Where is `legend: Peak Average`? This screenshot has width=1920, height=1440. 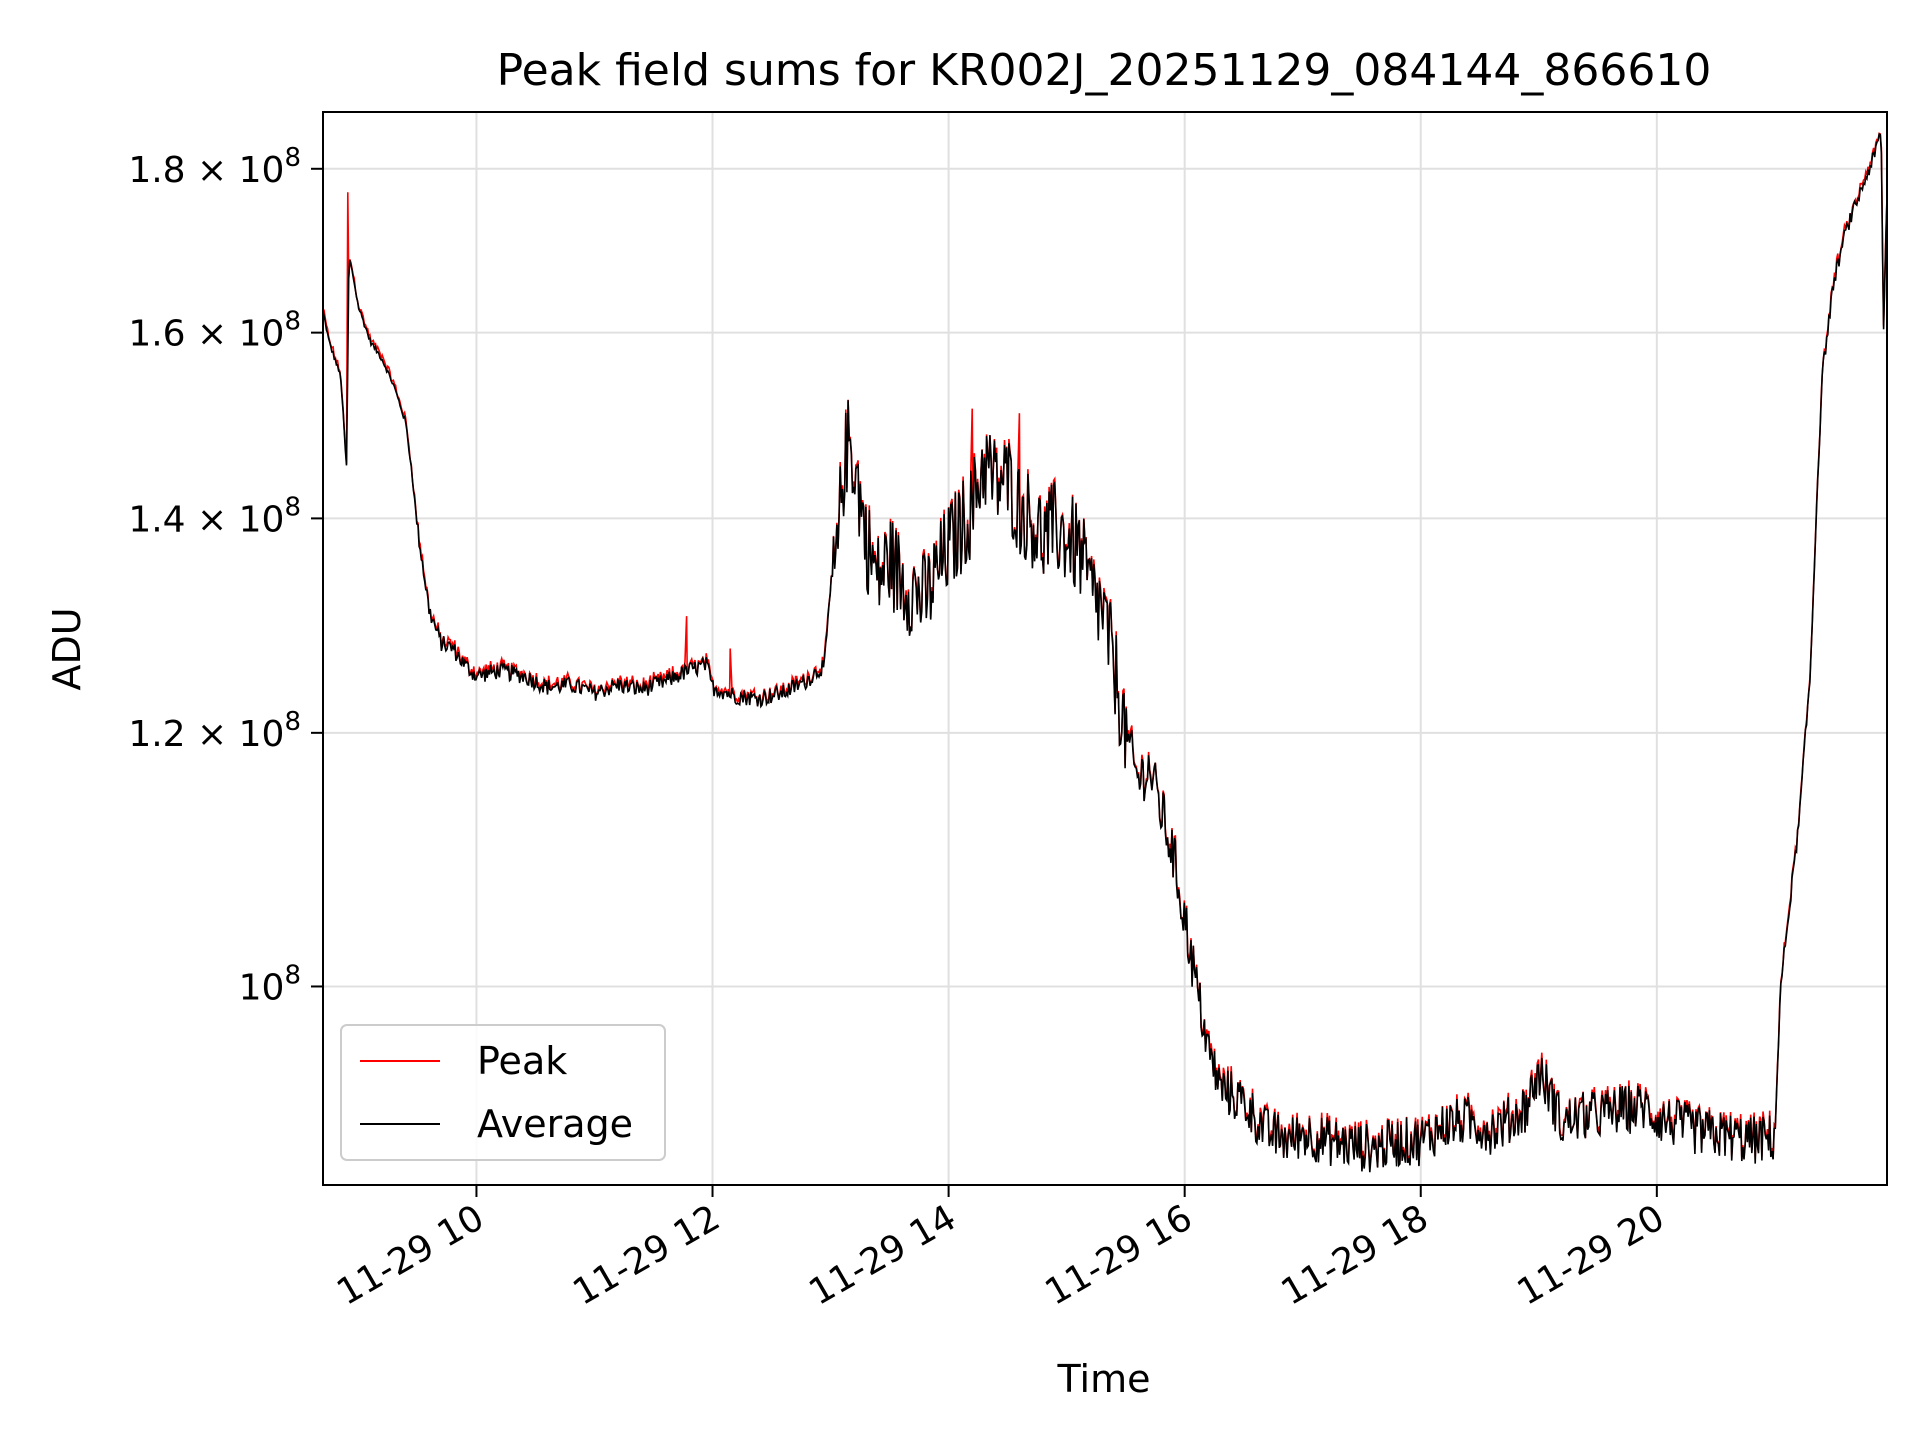 legend: Peak Average is located at coordinates (503, 1092).